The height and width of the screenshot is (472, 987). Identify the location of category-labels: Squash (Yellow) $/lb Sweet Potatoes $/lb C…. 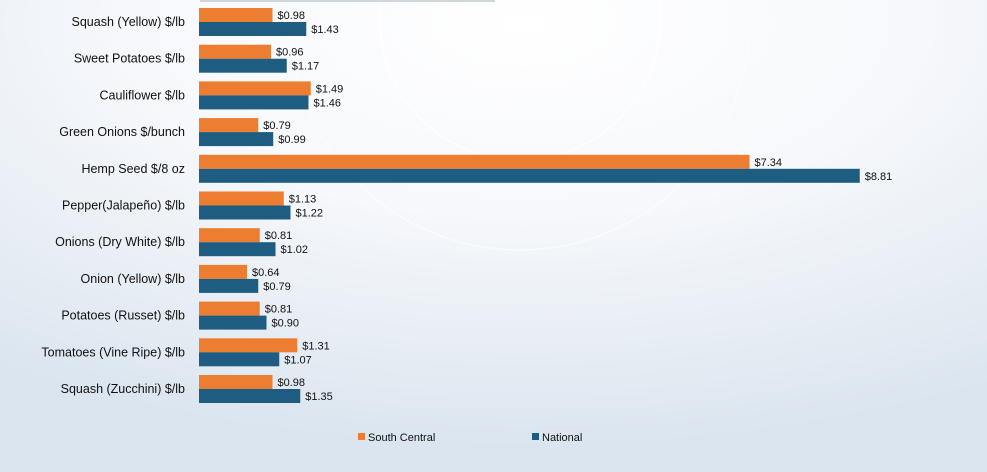
(113, 205).